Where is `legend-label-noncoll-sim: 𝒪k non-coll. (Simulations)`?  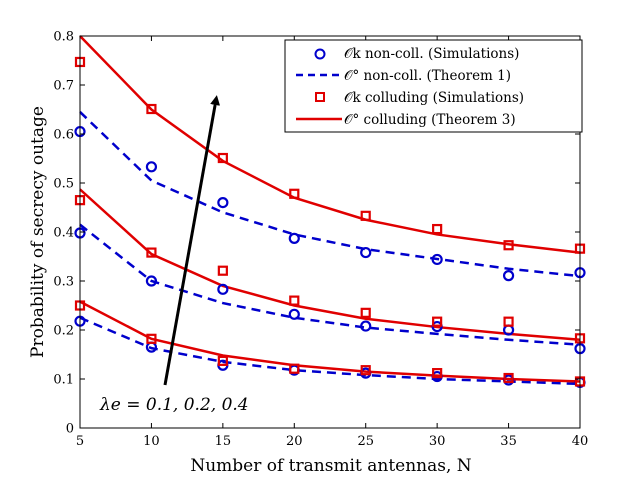 legend-label-noncoll-sim: 𝒪k non-coll. (Simulations) is located at coordinates (431, 54).